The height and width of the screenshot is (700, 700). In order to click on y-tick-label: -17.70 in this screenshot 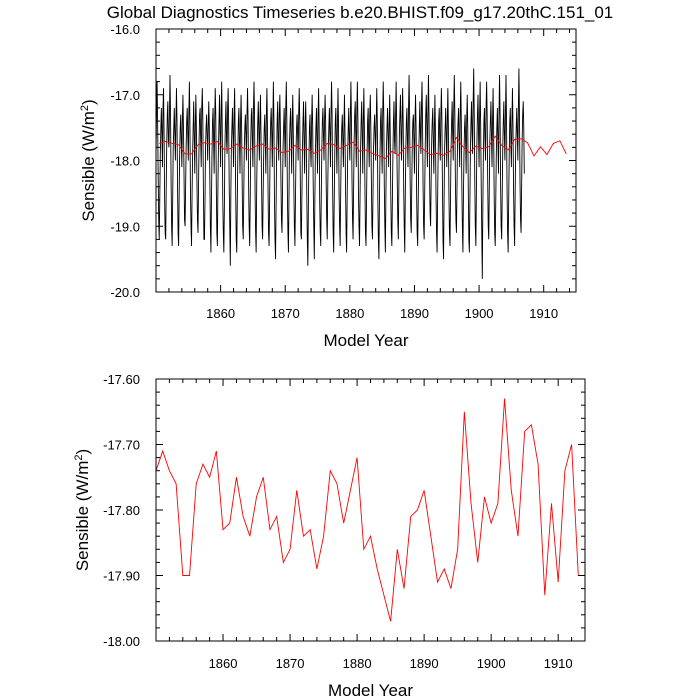, I will do `click(121, 445)`.